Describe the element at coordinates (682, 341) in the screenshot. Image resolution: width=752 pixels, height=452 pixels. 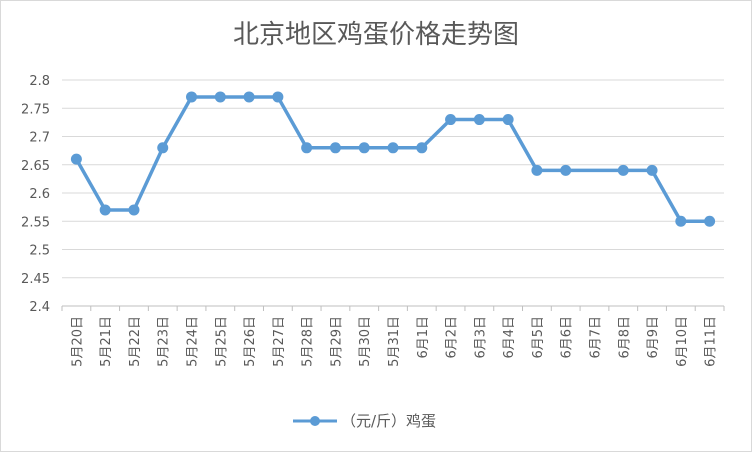
I see `x-tick-label: 6月10日` at that location.